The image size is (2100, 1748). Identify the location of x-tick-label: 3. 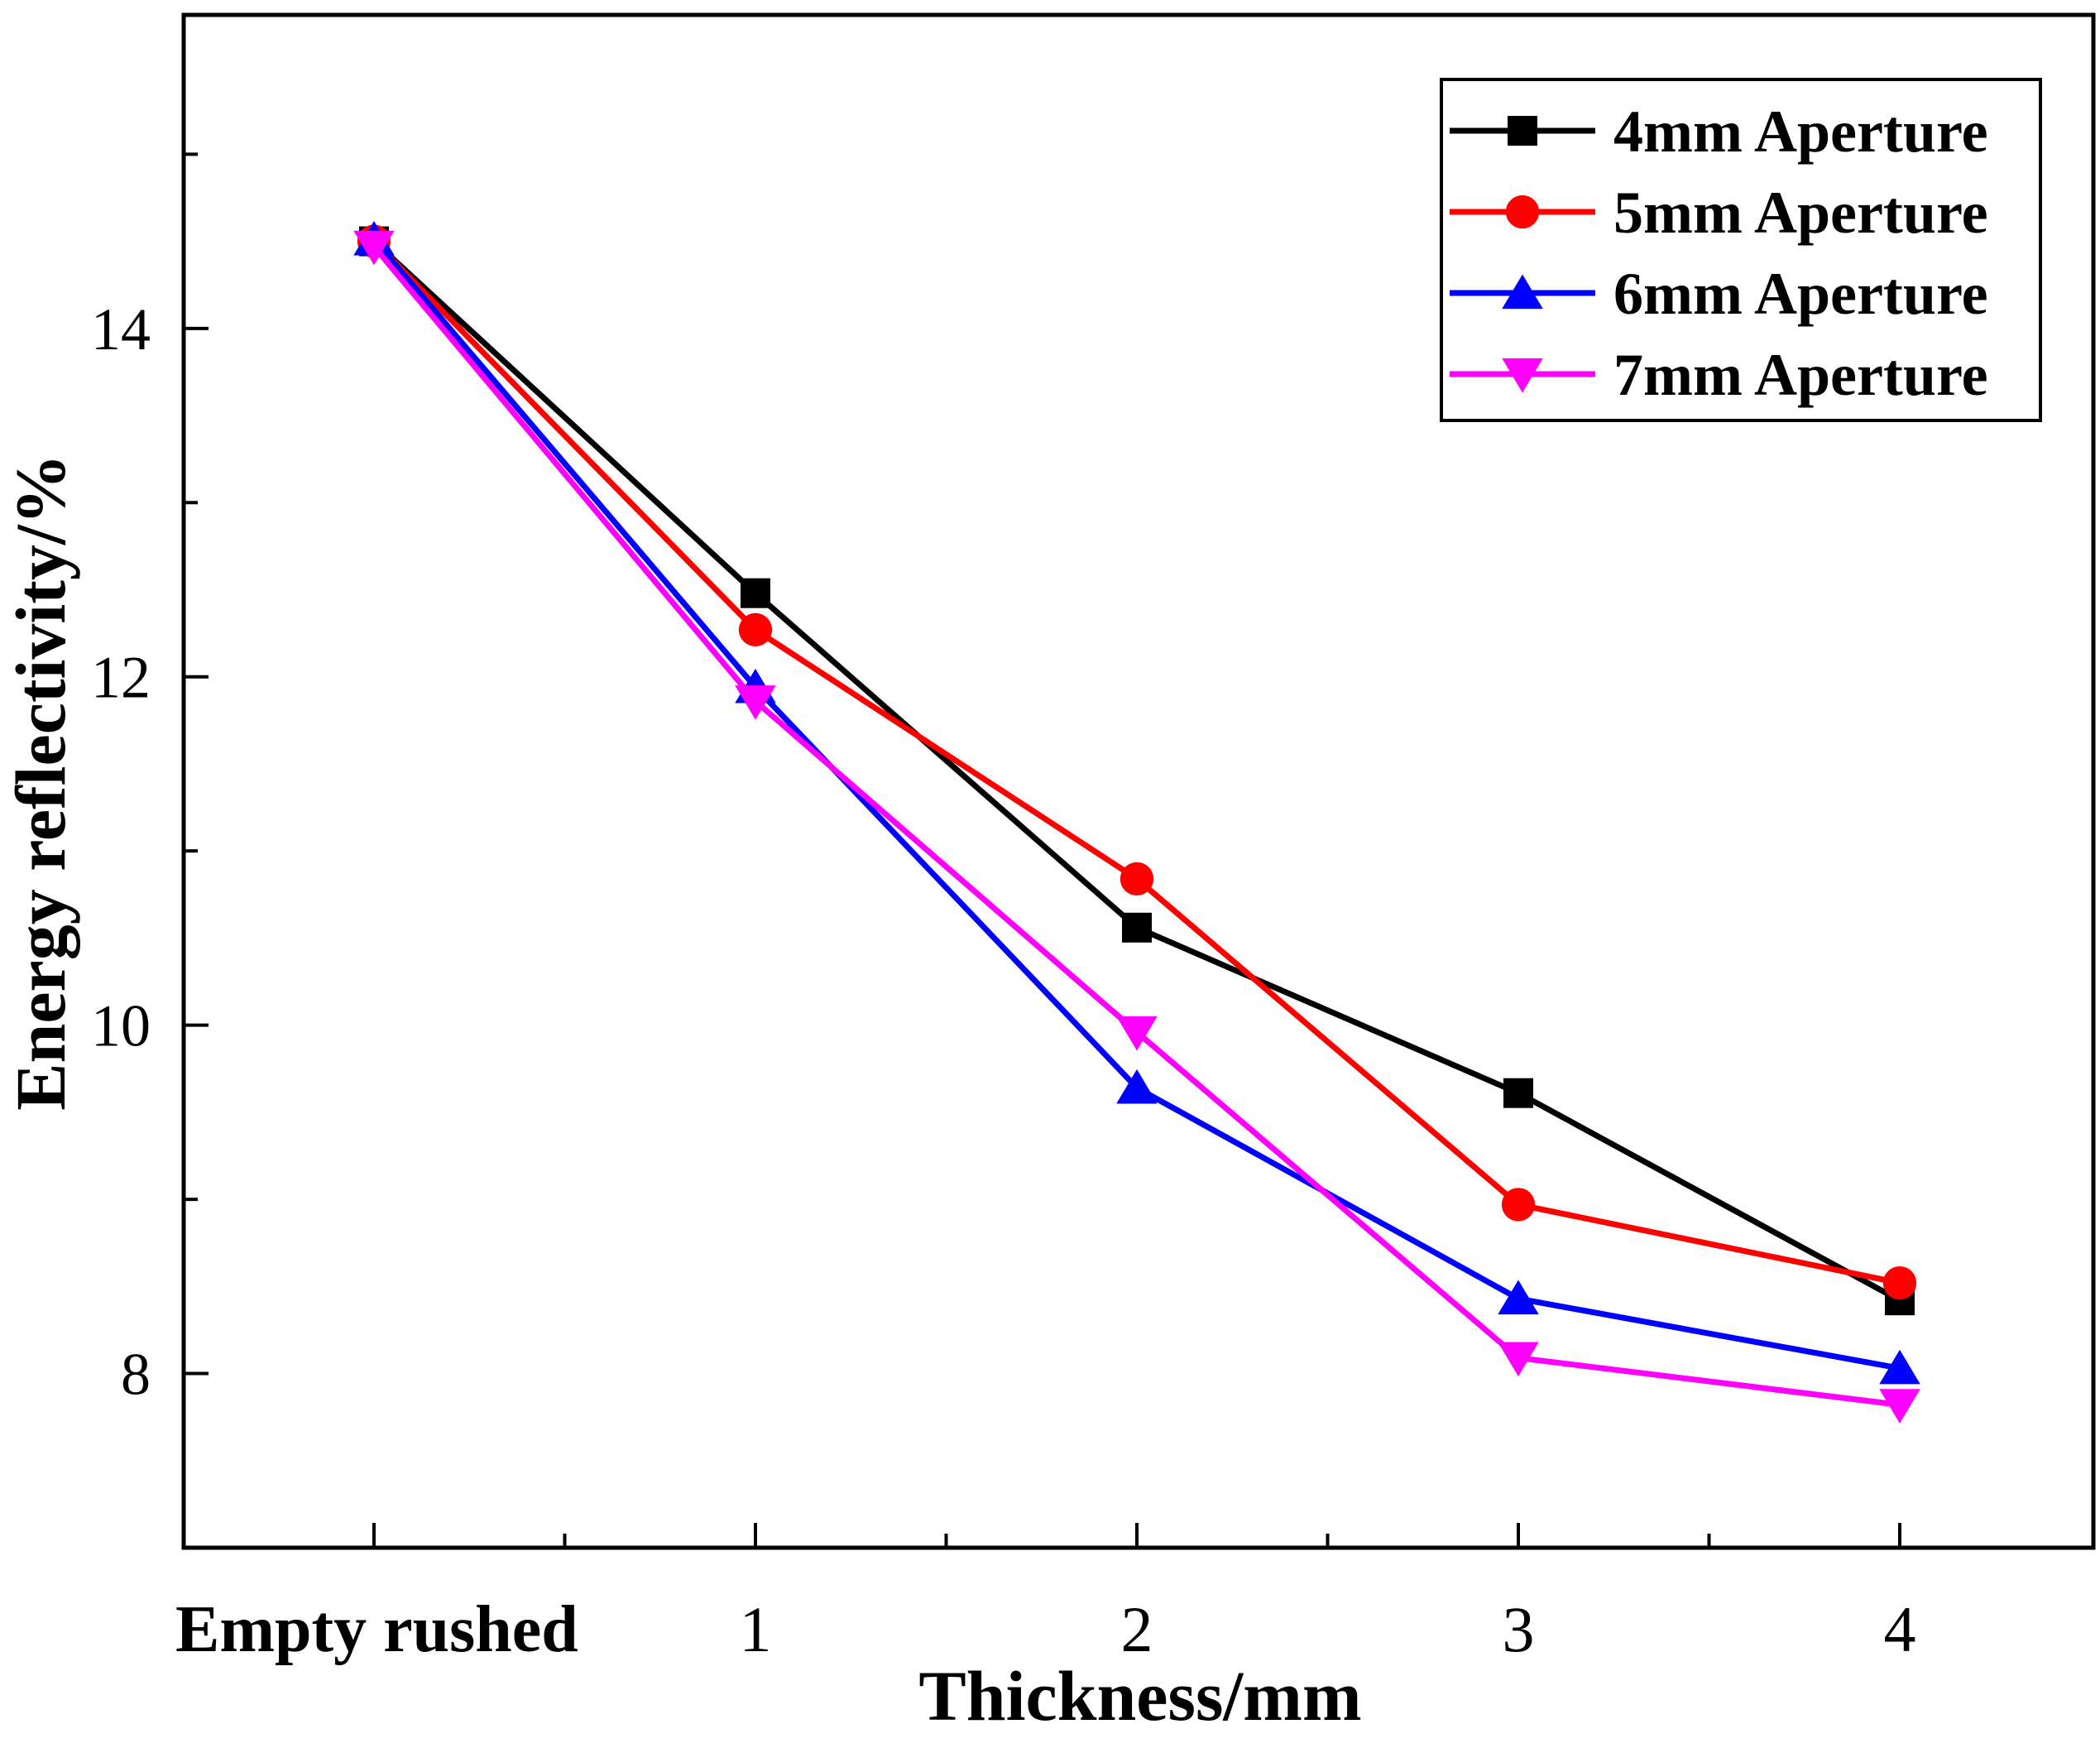
(1519, 1629).